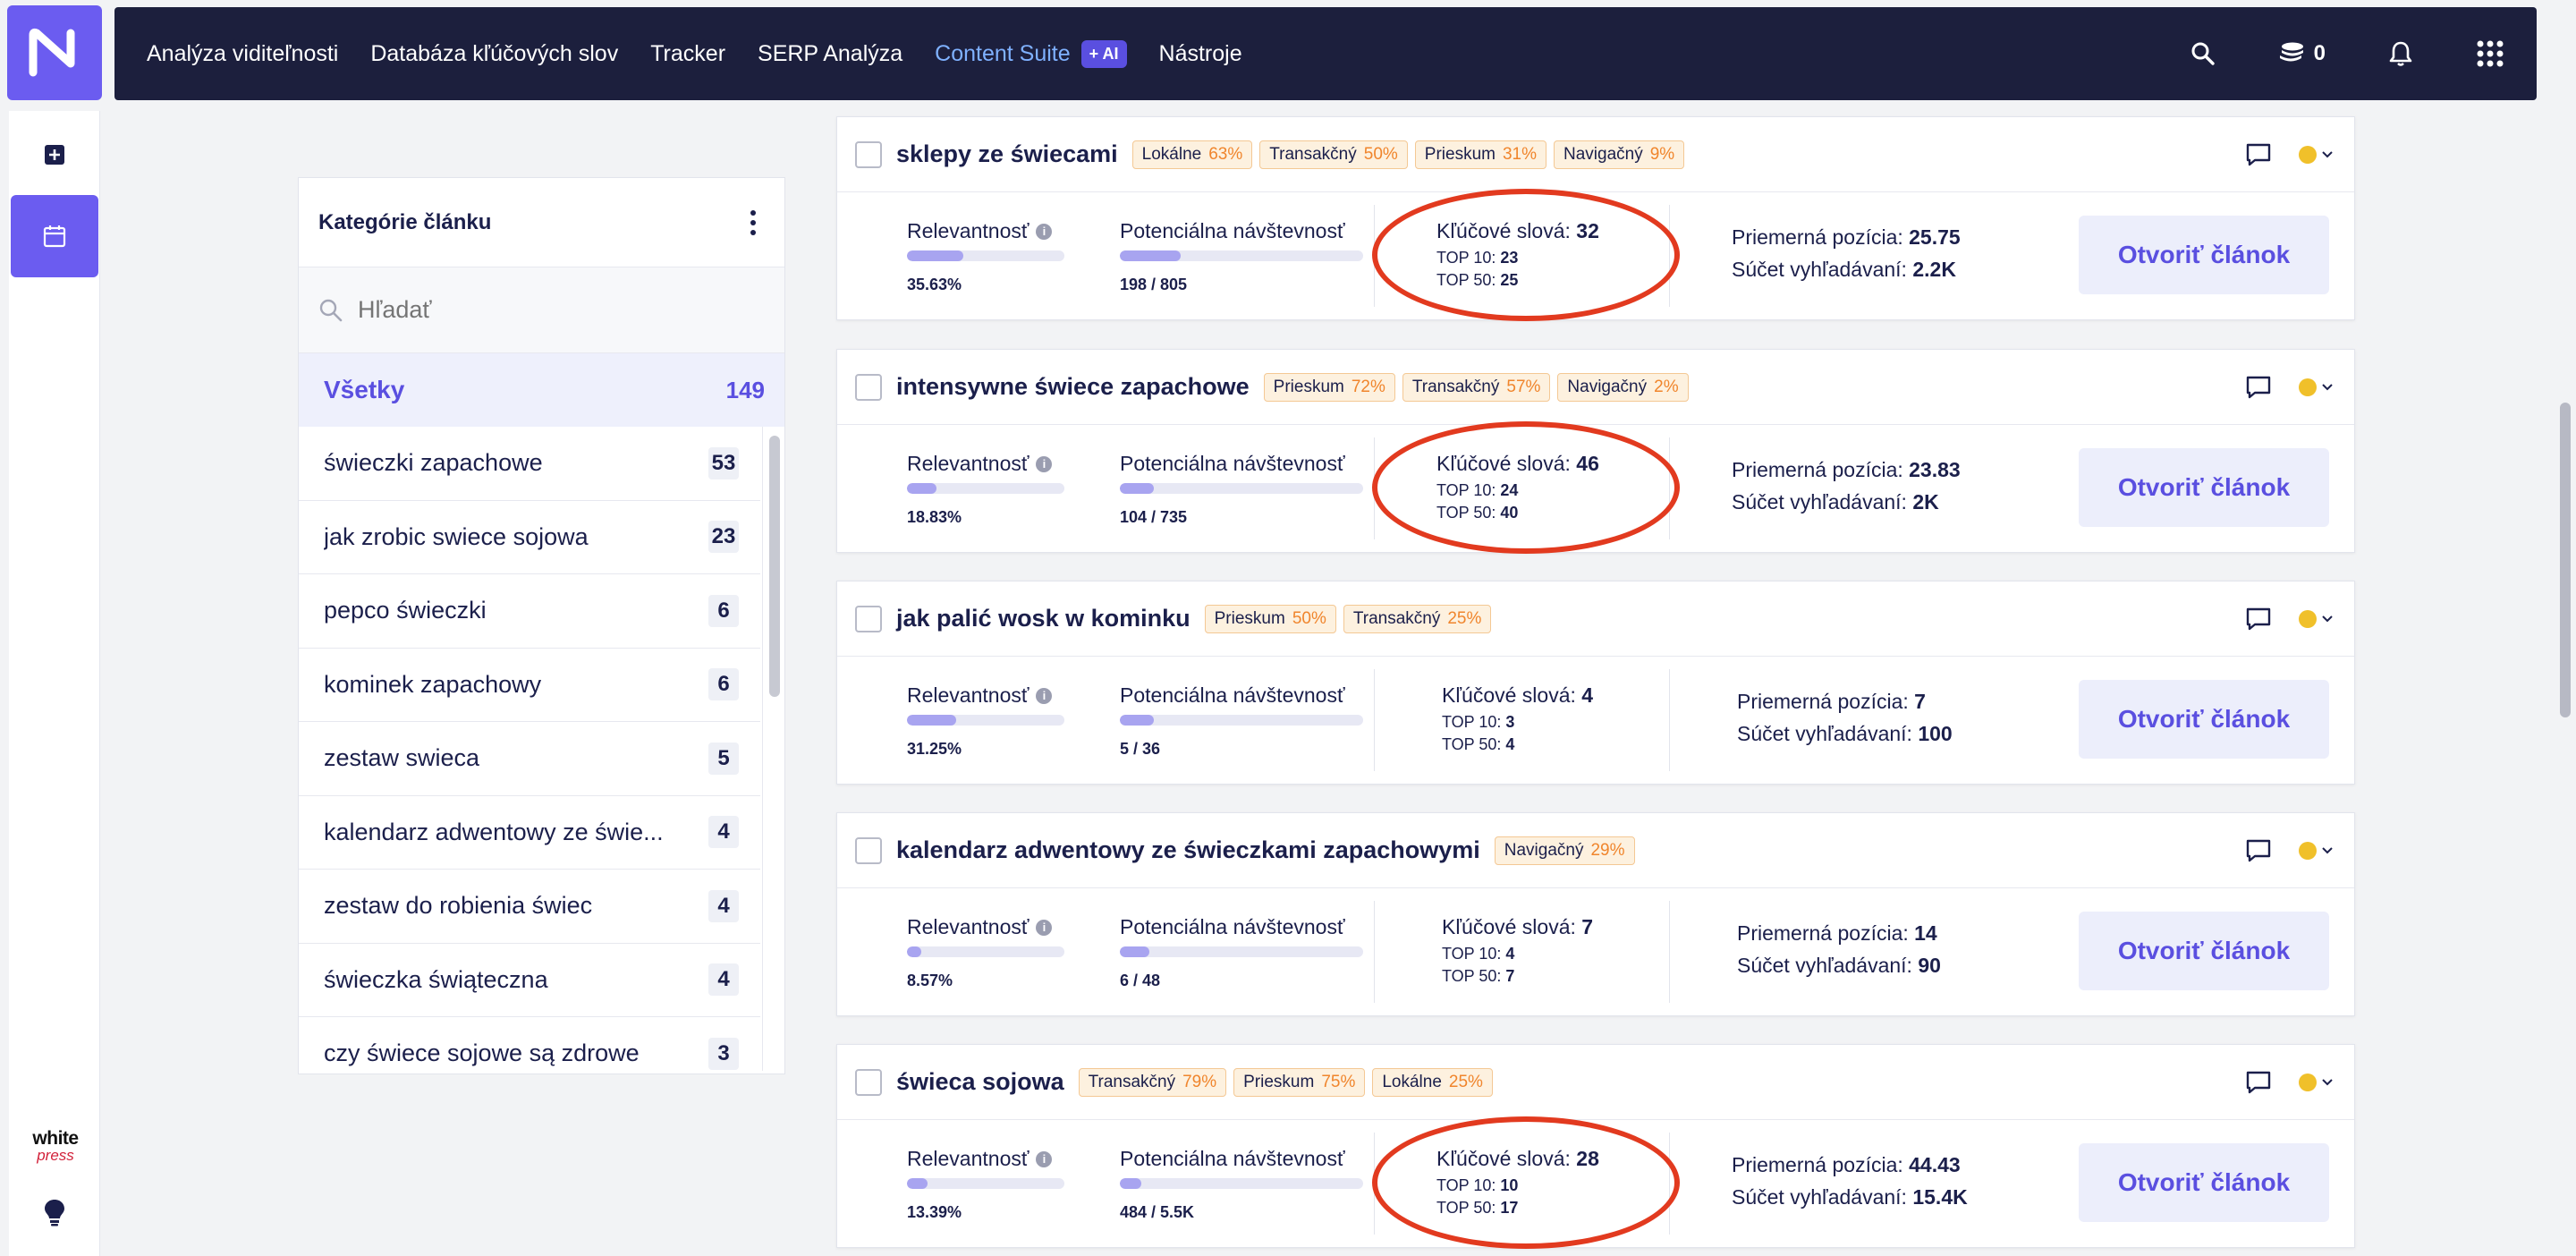 The width and height of the screenshot is (2576, 1256). What do you see at coordinates (1510, 722) in the screenshot?
I see `top10-value: 3` at bounding box center [1510, 722].